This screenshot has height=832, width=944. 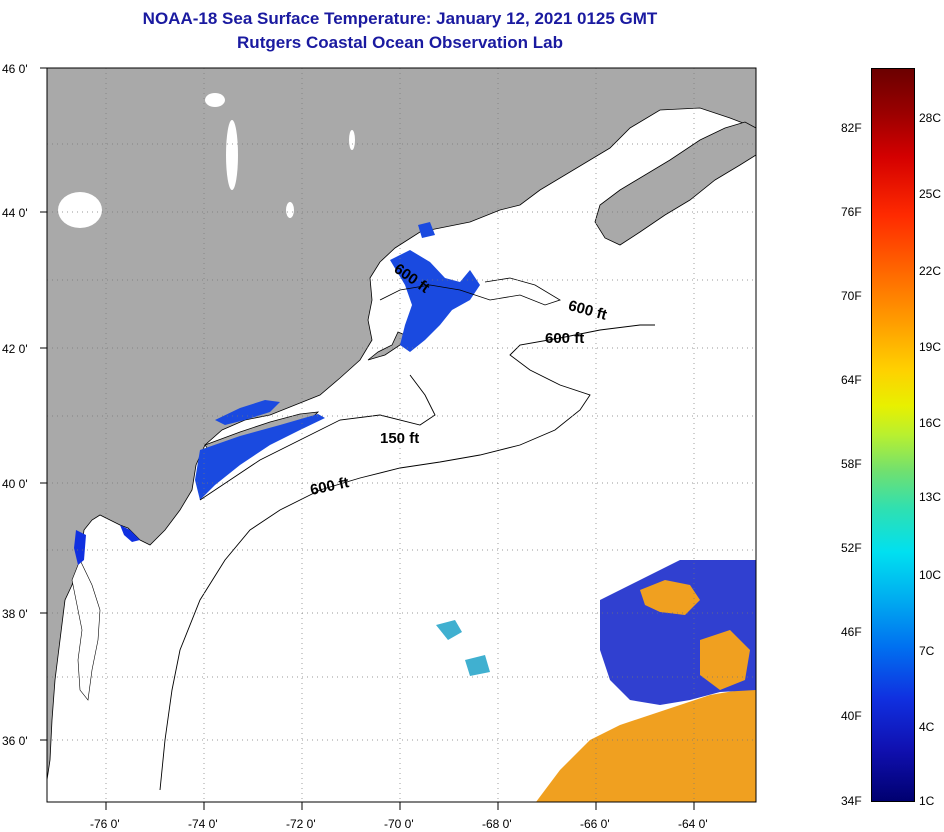 I want to click on temperature-colorbar, so click(x=893, y=435).